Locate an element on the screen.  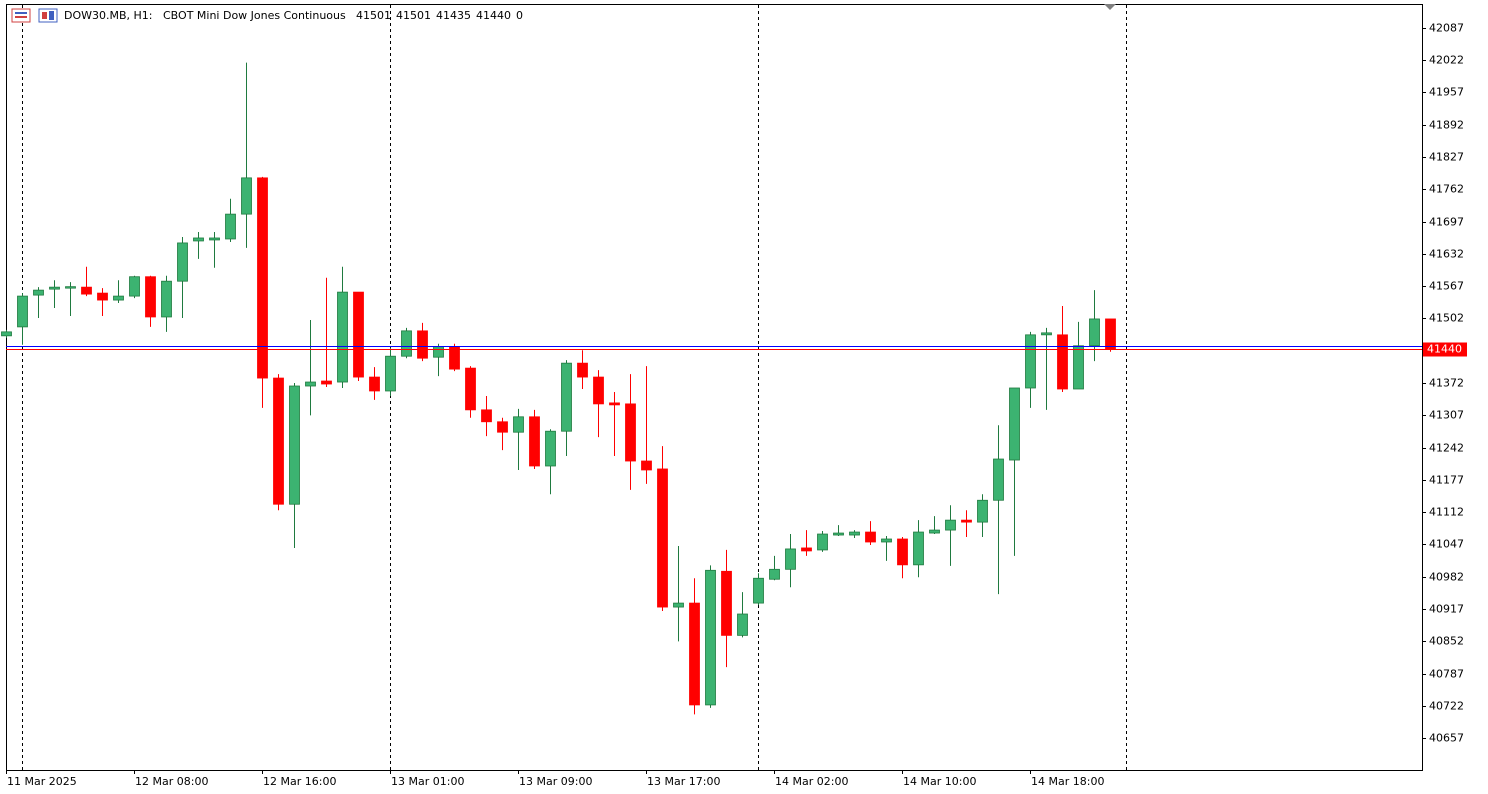
y-tick-label: 41762 is located at coordinates (1446, 189).